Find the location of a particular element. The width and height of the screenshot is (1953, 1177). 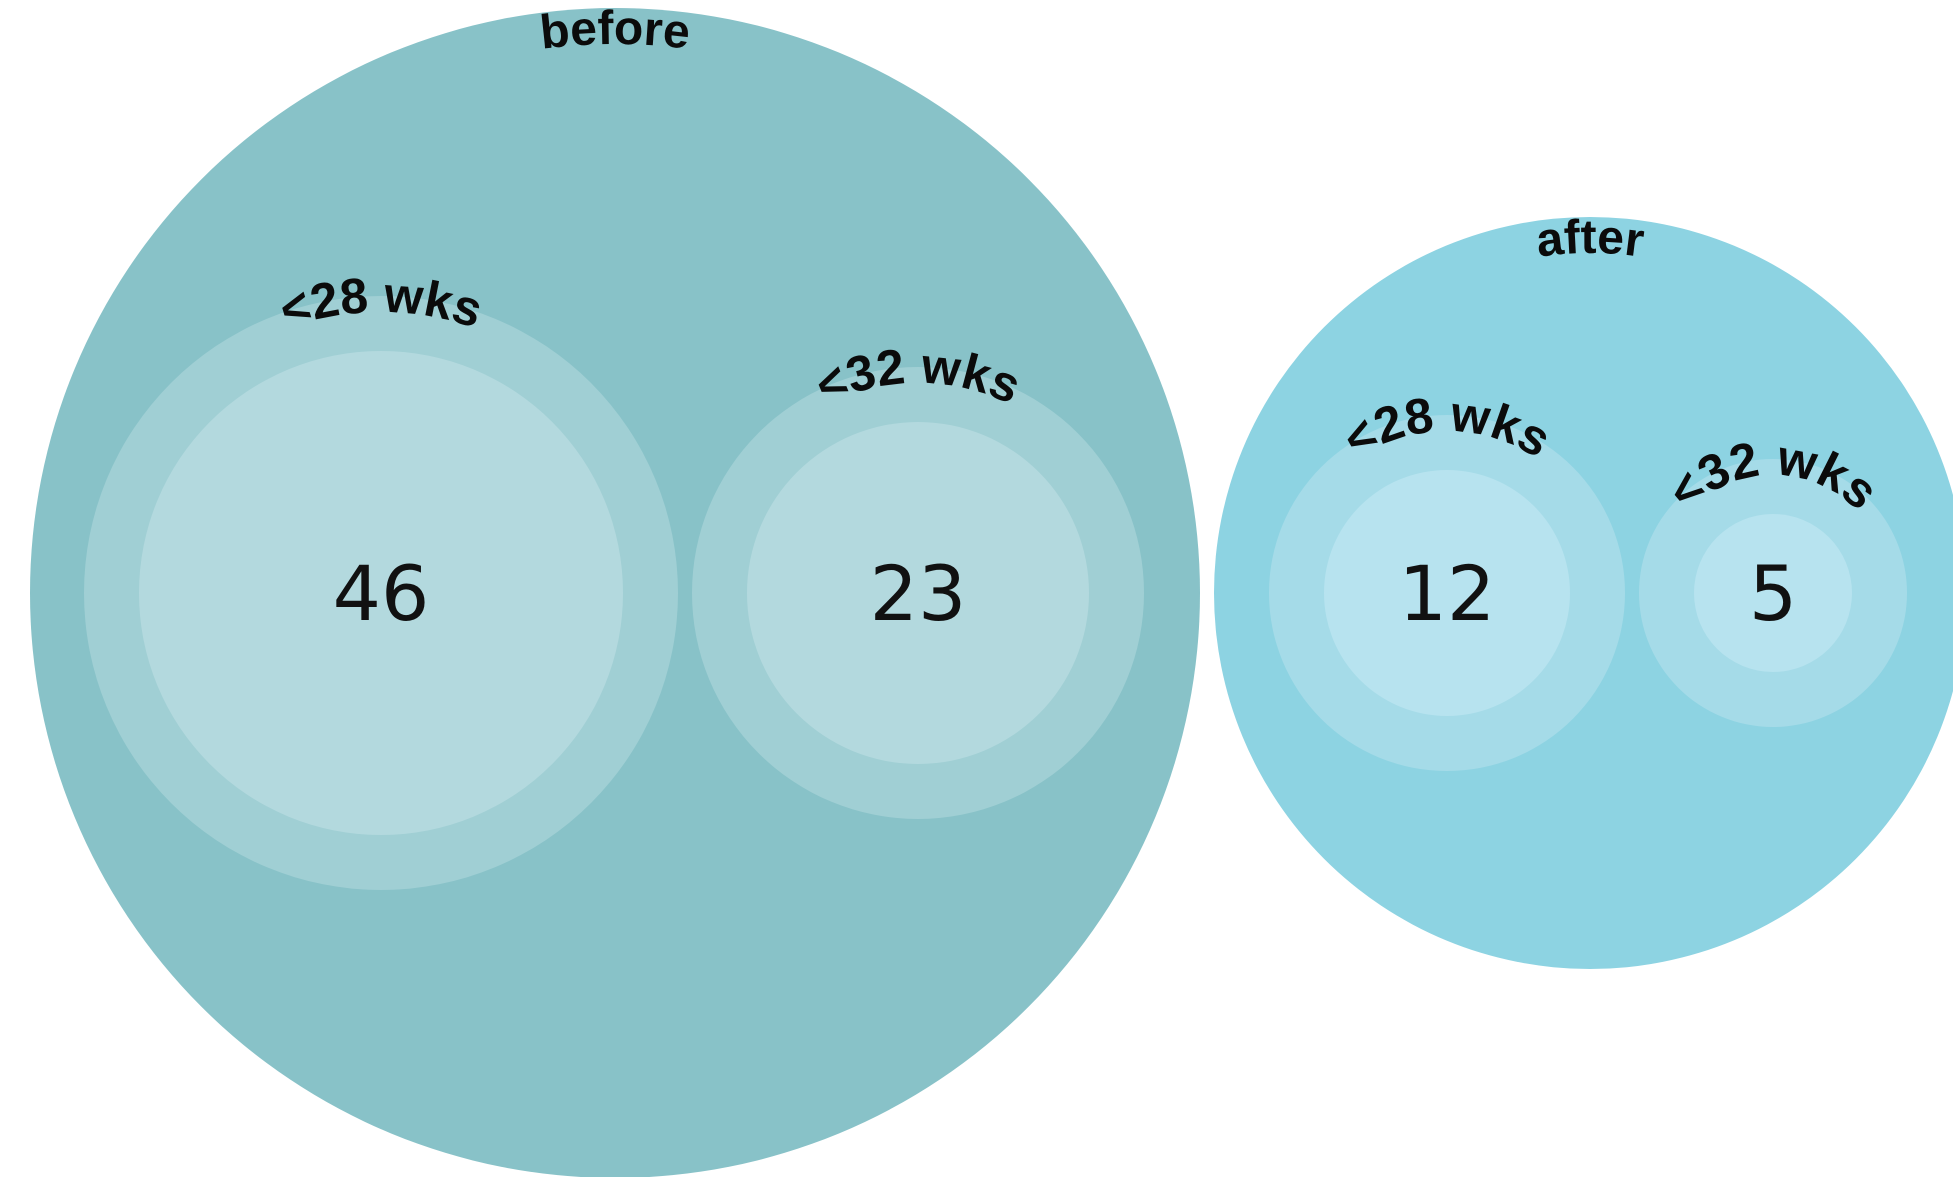

bubble-value: 12 is located at coordinates (1447, 593).